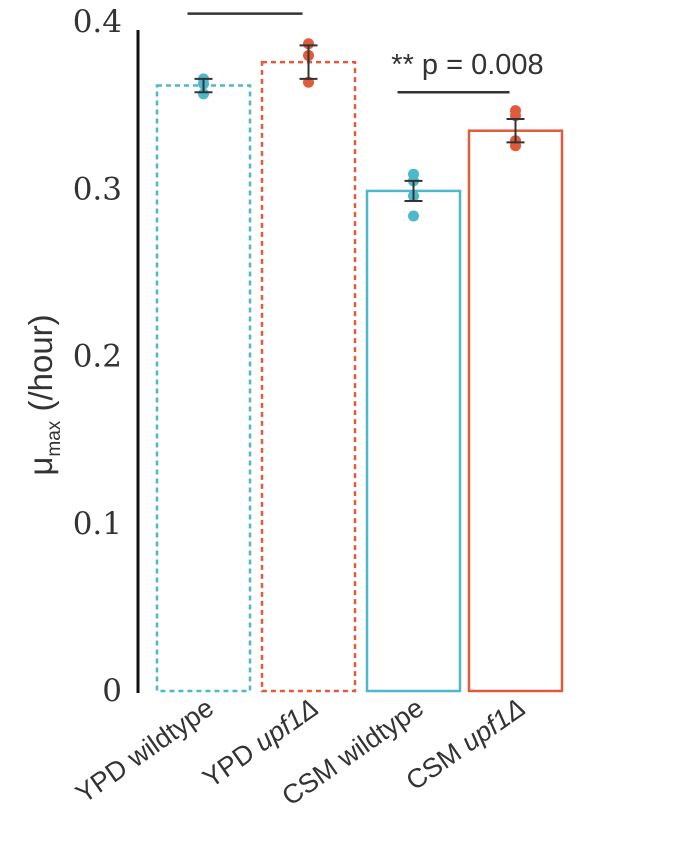  What do you see at coordinates (40, 367) in the screenshot?
I see `y-axis-label-unit: (/hour)` at bounding box center [40, 367].